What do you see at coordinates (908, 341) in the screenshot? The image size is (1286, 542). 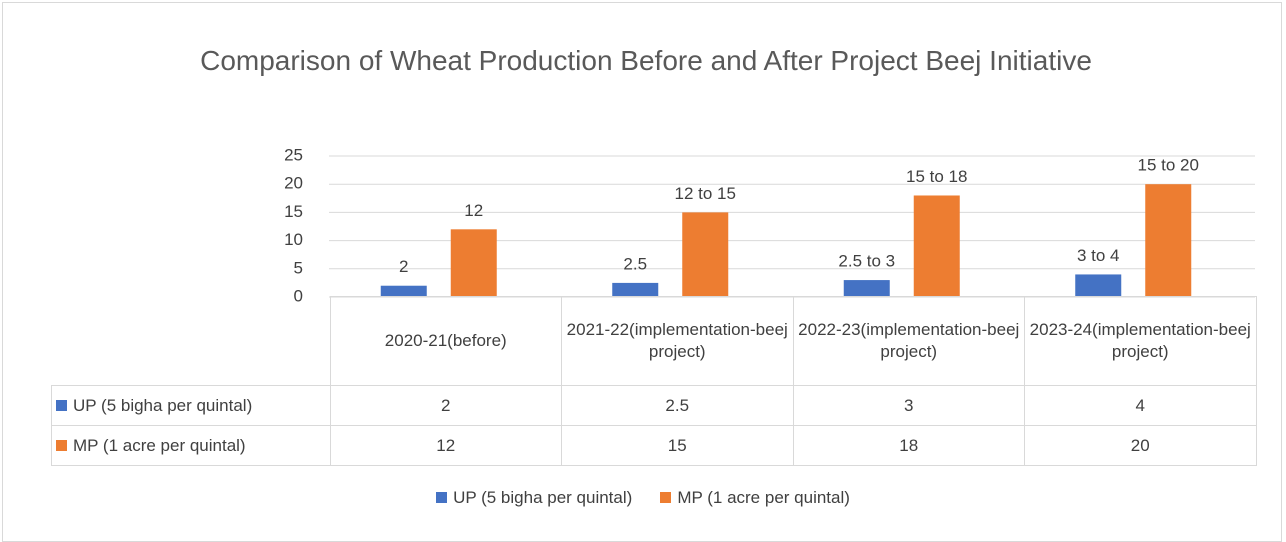 I see `category-label: 2022-23(implementation-beej project)` at bounding box center [908, 341].